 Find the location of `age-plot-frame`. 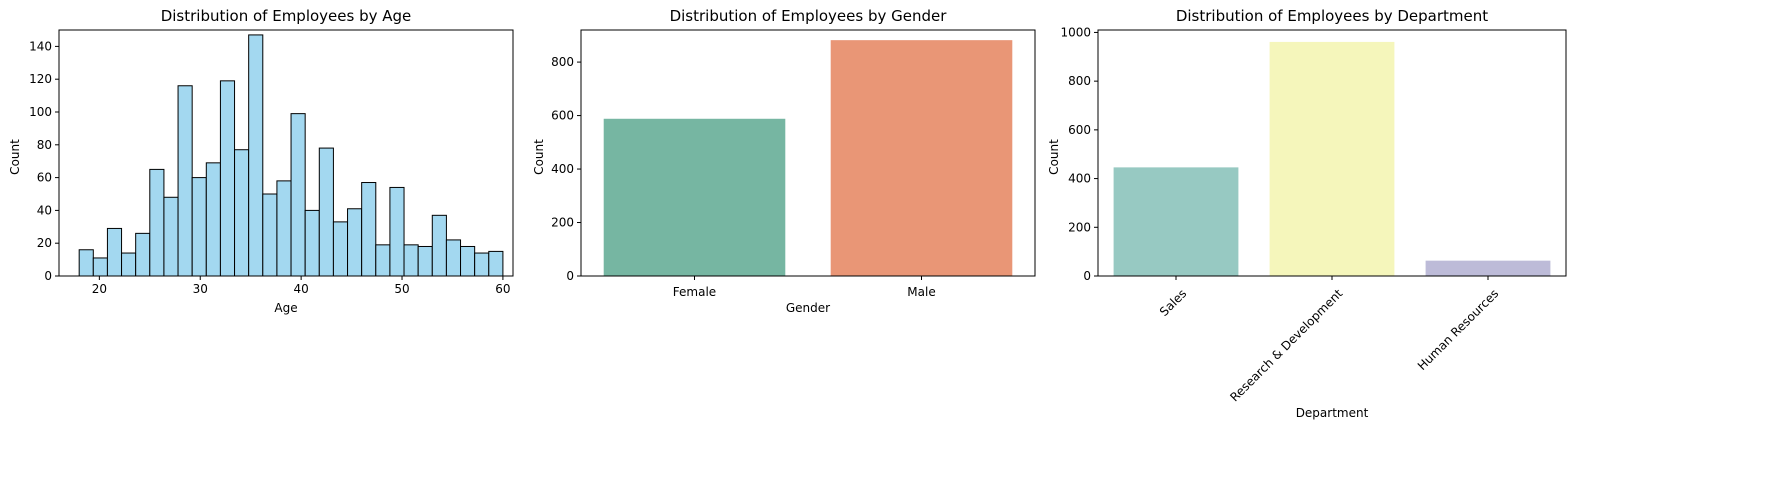

age-plot-frame is located at coordinates (286, 153).